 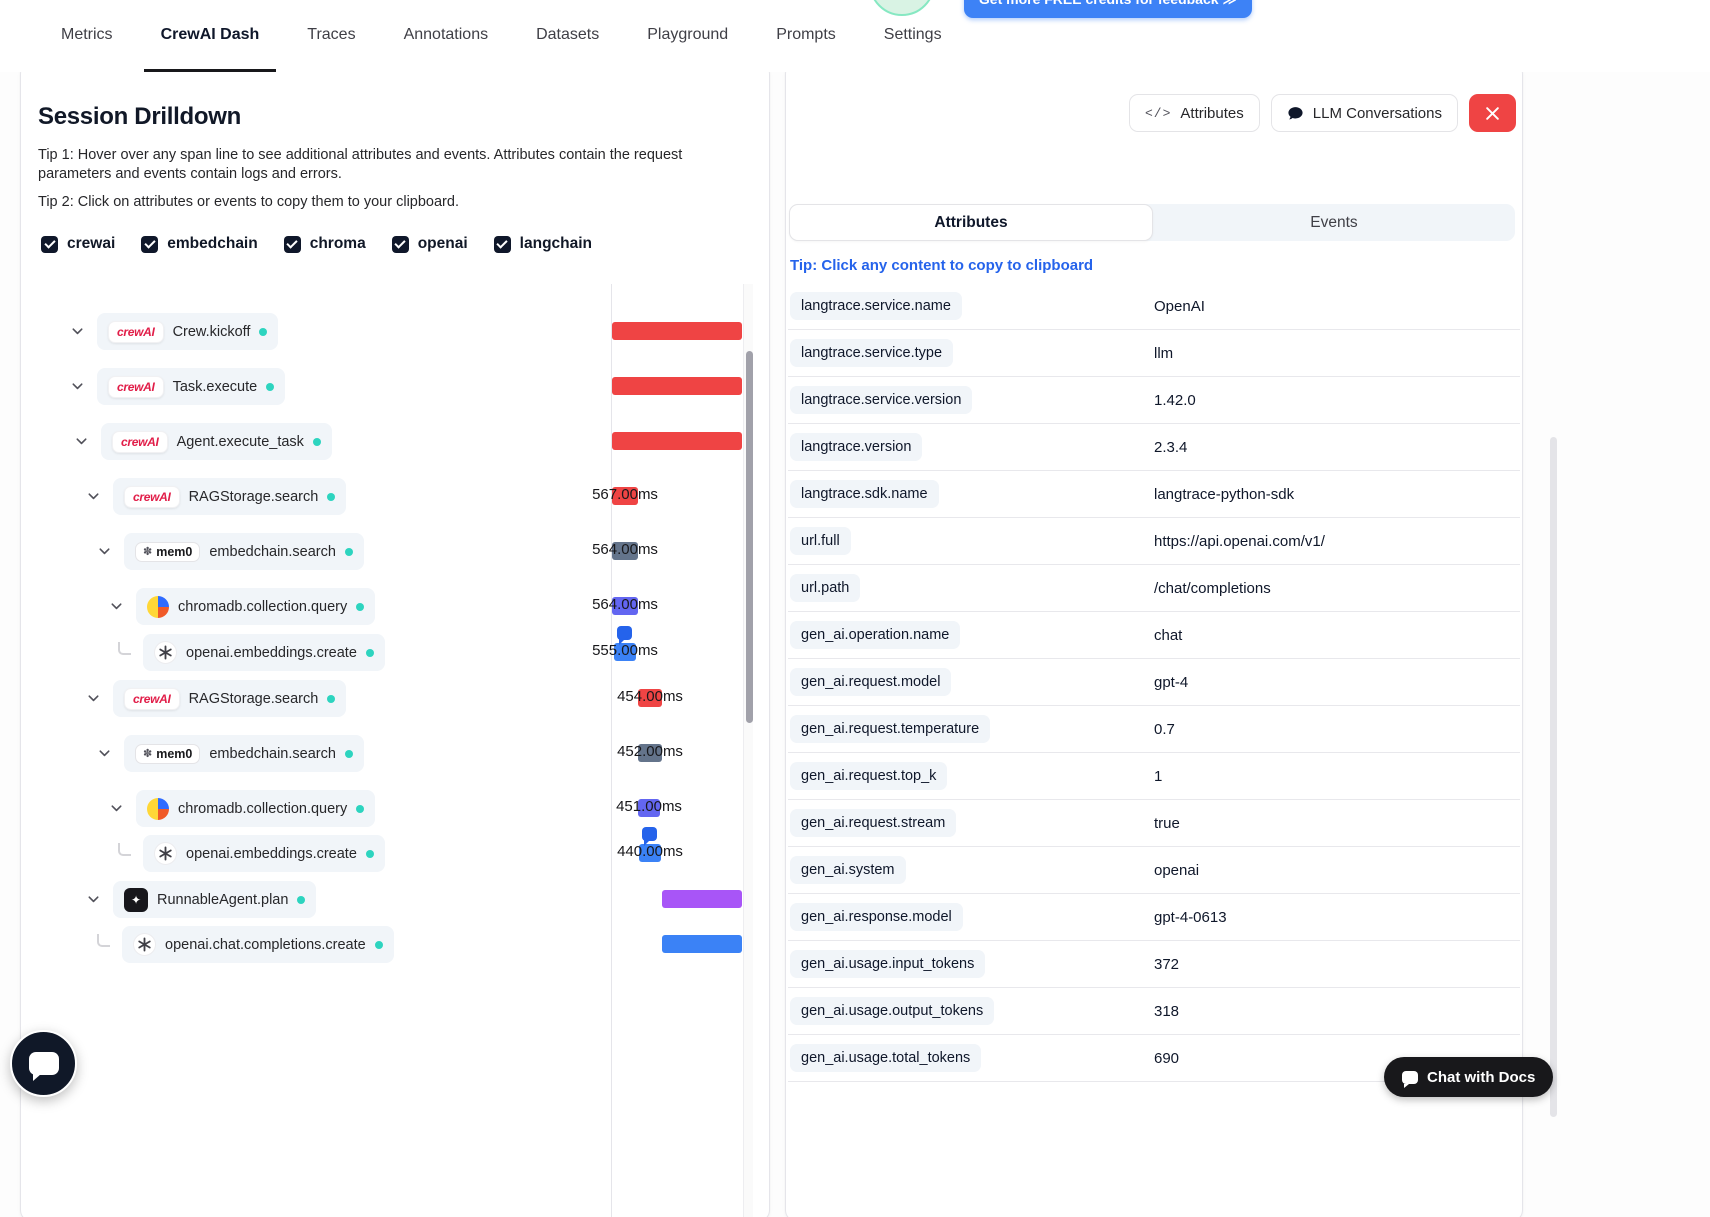 What do you see at coordinates (1190, 917) in the screenshot?
I see `attribute-value: gpt-4-0613` at bounding box center [1190, 917].